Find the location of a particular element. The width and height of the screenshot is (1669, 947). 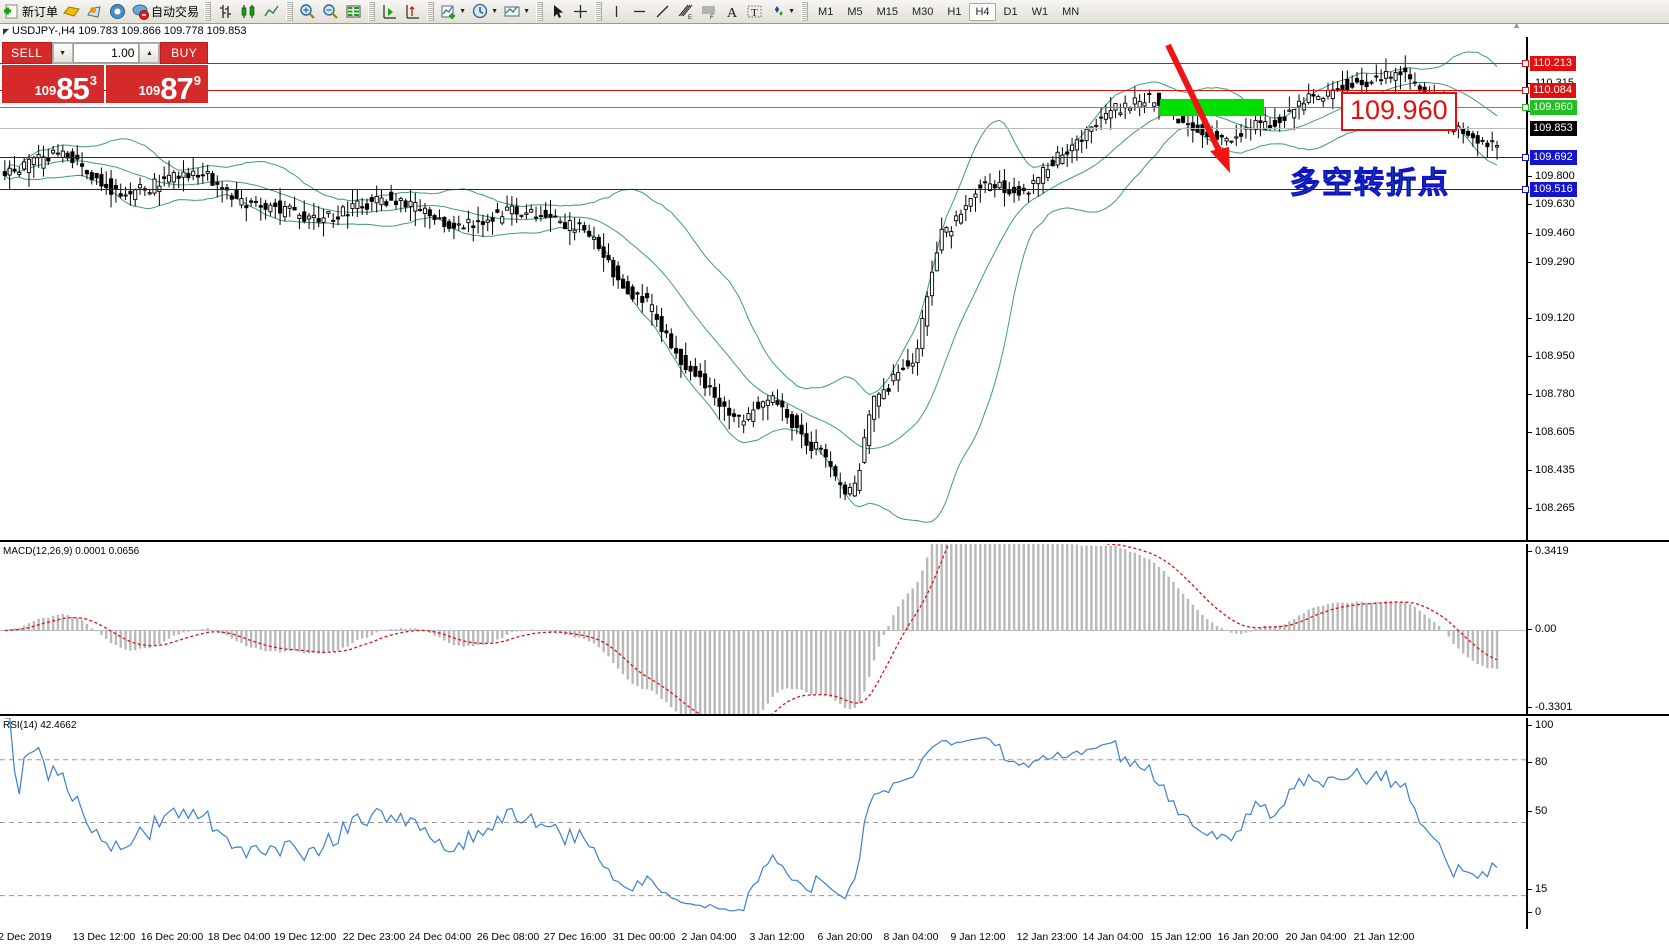

timeframe-w1: W1 is located at coordinates (1040, 11).